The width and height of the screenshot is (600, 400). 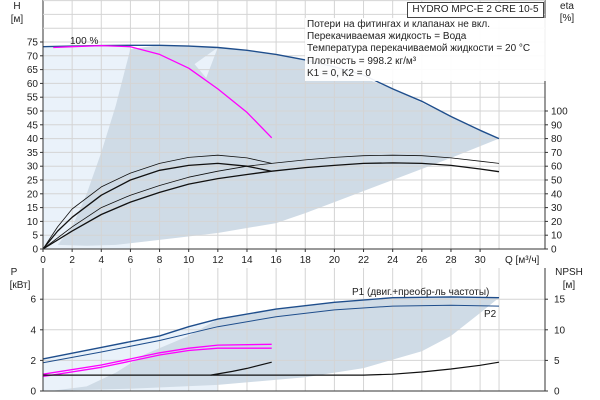 What do you see at coordinates (84, 41) in the screenshot?
I see `speed-annotation: 100 %` at bounding box center [84, 41].